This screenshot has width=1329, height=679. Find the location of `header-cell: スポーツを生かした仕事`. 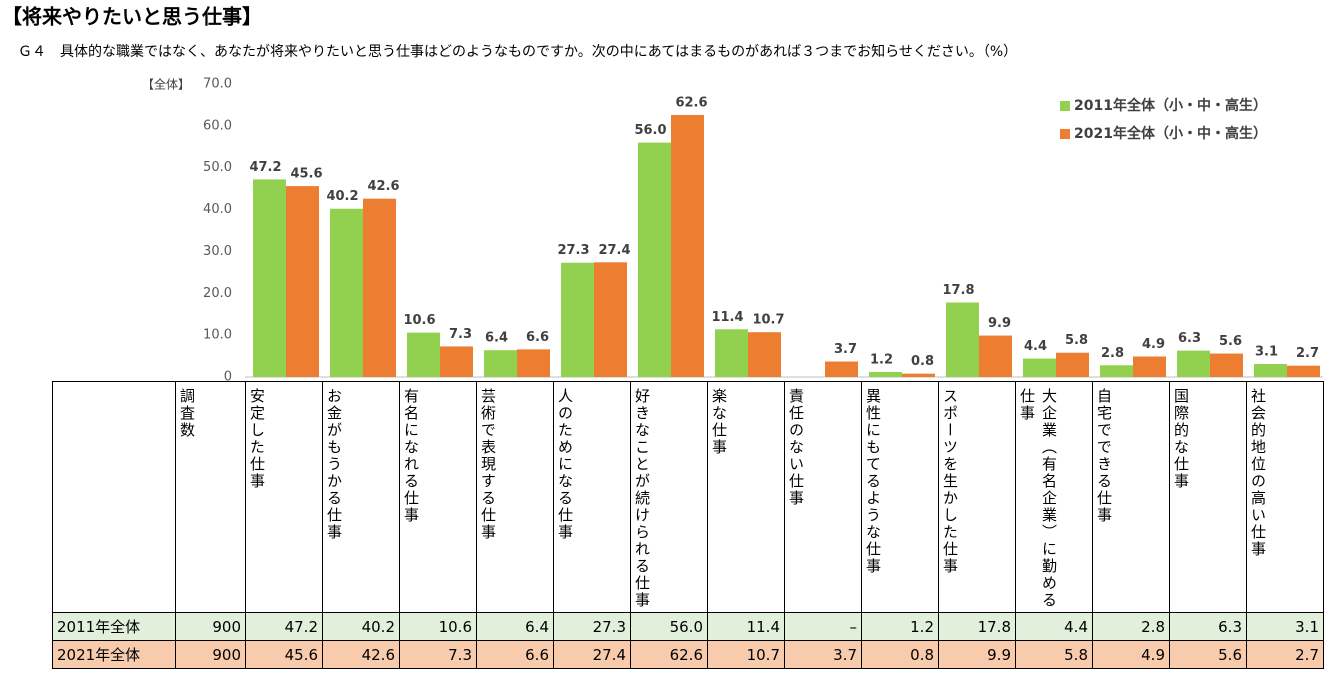

header-cell: スポーツを生かした仕事 is located at coordinates (977, 497).